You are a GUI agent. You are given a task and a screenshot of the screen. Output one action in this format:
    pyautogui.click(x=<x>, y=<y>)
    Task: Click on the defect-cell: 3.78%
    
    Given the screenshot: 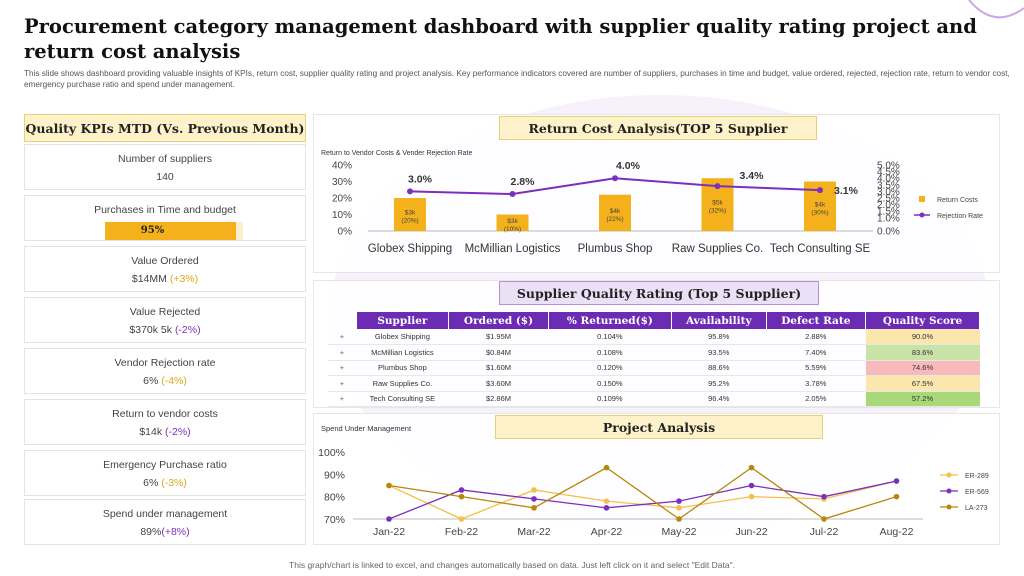 What is the action you would take?
    pyautogui.click(x=816, y=383)
    